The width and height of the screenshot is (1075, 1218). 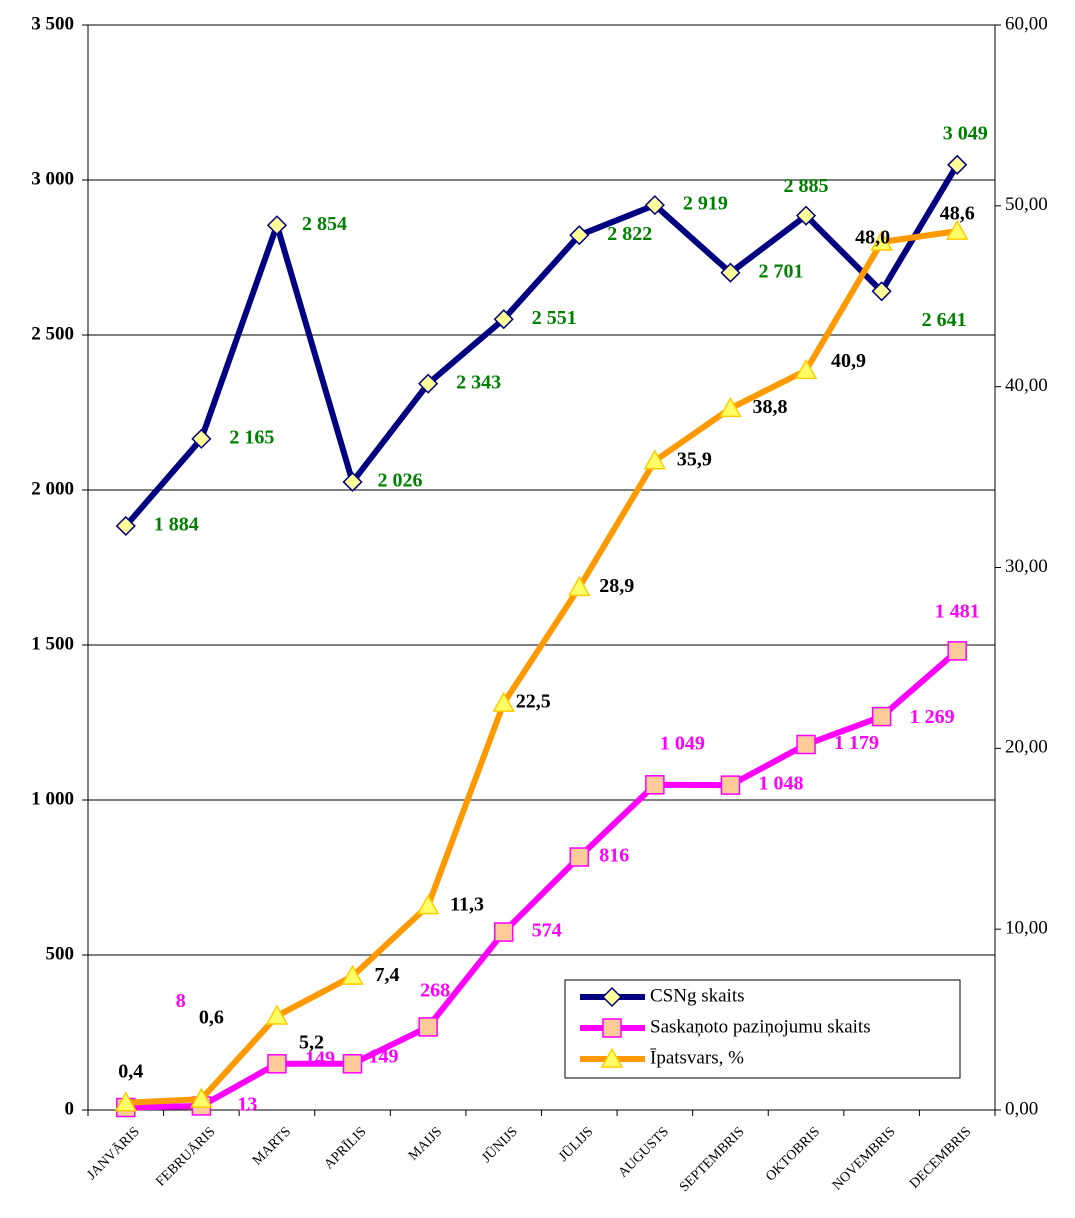 I want to click on x-tick-label: DECEMBRIS, so click(x=940, y=1157).